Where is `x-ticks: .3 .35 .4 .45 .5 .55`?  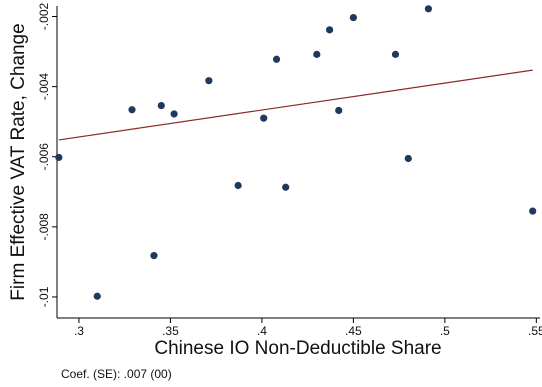 x-ticks: .3 .35 .4 .45 .5 .55 is located at coordinates (308, 328).